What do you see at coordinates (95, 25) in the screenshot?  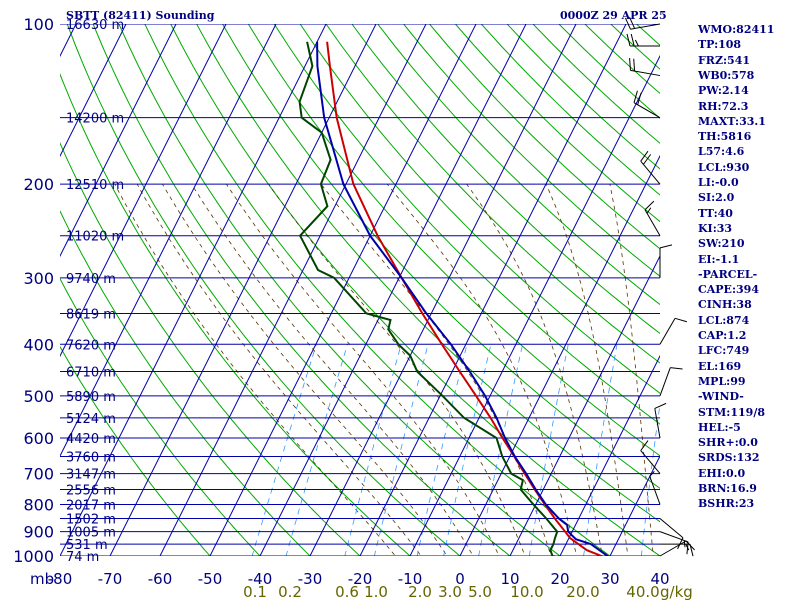 I see `height-label: 16630 m` at bounding box center [95, 25].